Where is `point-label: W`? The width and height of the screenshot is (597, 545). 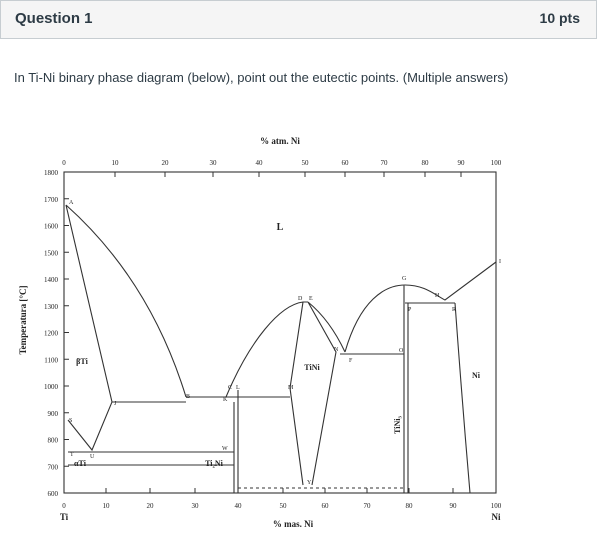 point-label: W is located at coordinates (225, 449).